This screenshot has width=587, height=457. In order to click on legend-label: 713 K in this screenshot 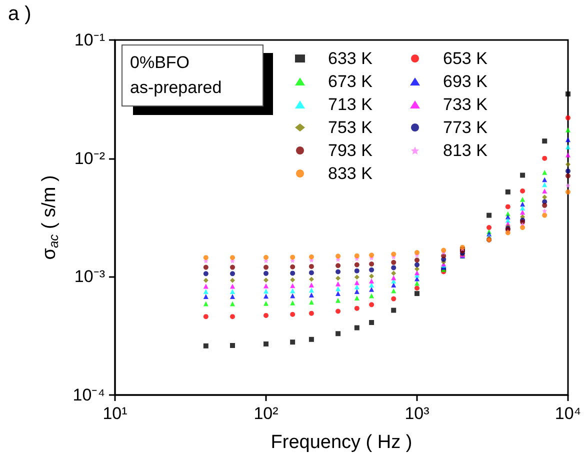, I will do `click(351, 104)`.